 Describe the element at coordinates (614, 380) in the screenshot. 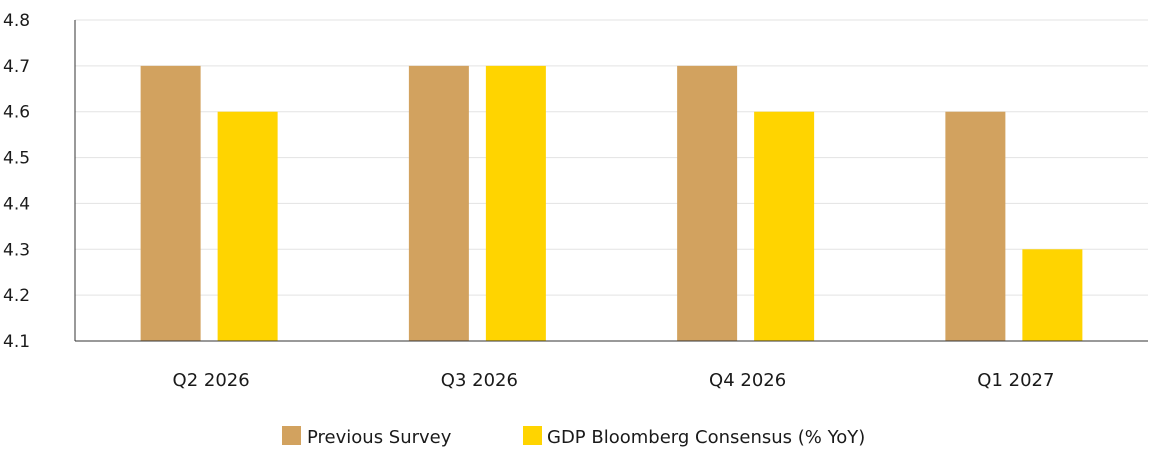

I see `x-axis-labels: Q2 2026 Q3 2026 Q4 2026 Q1 2027` at that location.